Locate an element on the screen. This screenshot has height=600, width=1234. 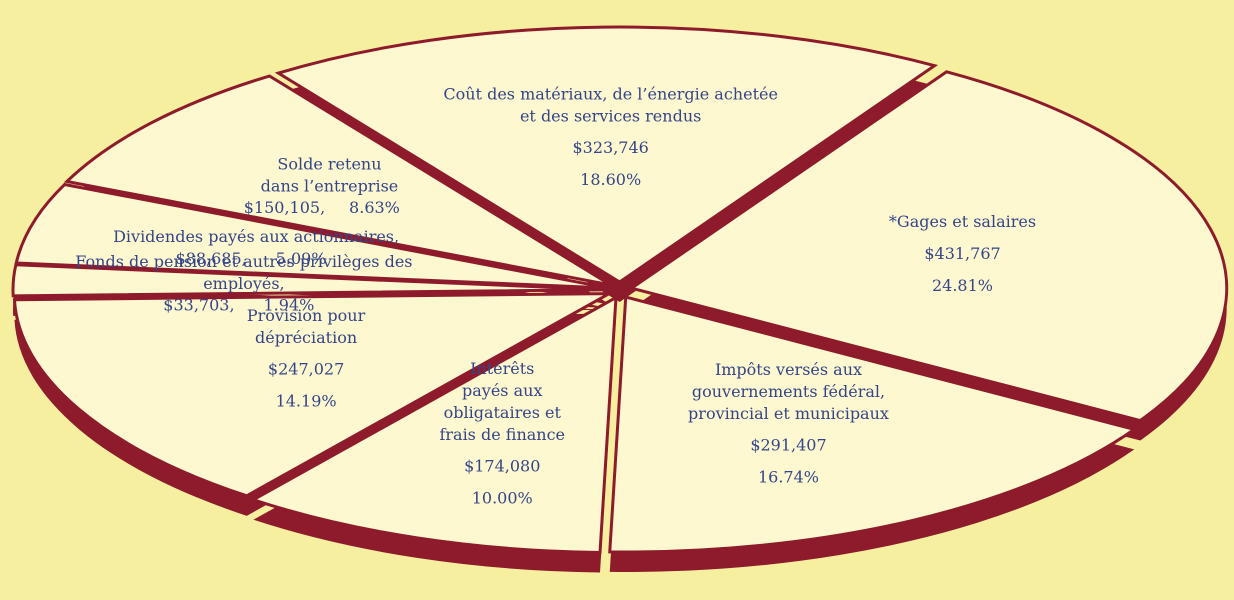
slice-label: *Gages et salaires is located at coordinates (962, 221).